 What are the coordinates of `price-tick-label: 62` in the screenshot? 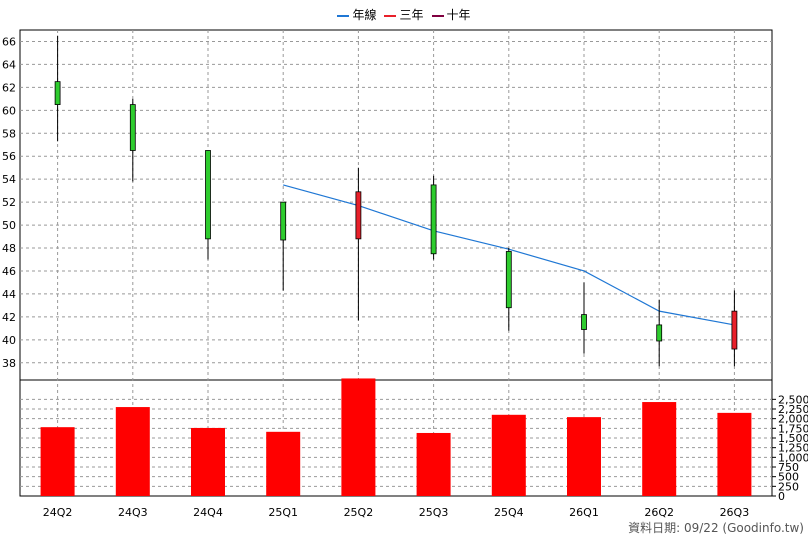 It's located at (9, 87).